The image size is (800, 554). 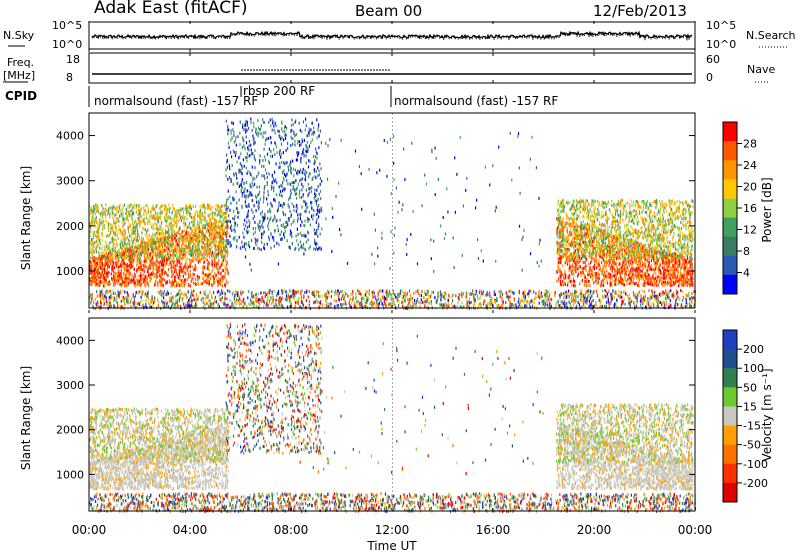 What do you see at coordinates (73, 59) in the screenshot?
I see `freq-tick-hi: 18` at bounding box center [73, 59].